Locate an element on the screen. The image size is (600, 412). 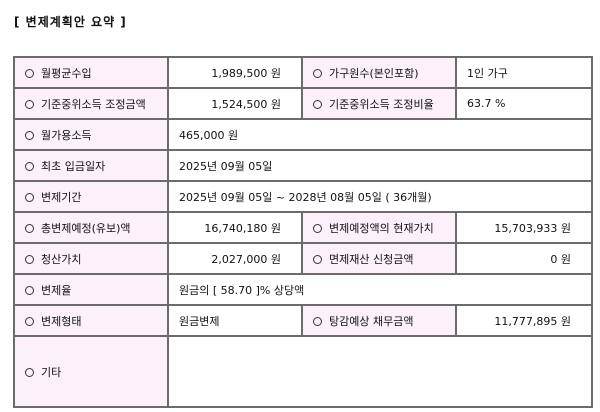
label-median-ratio: 기준중위소득 조정비율 is located at coordinates (381, 104).